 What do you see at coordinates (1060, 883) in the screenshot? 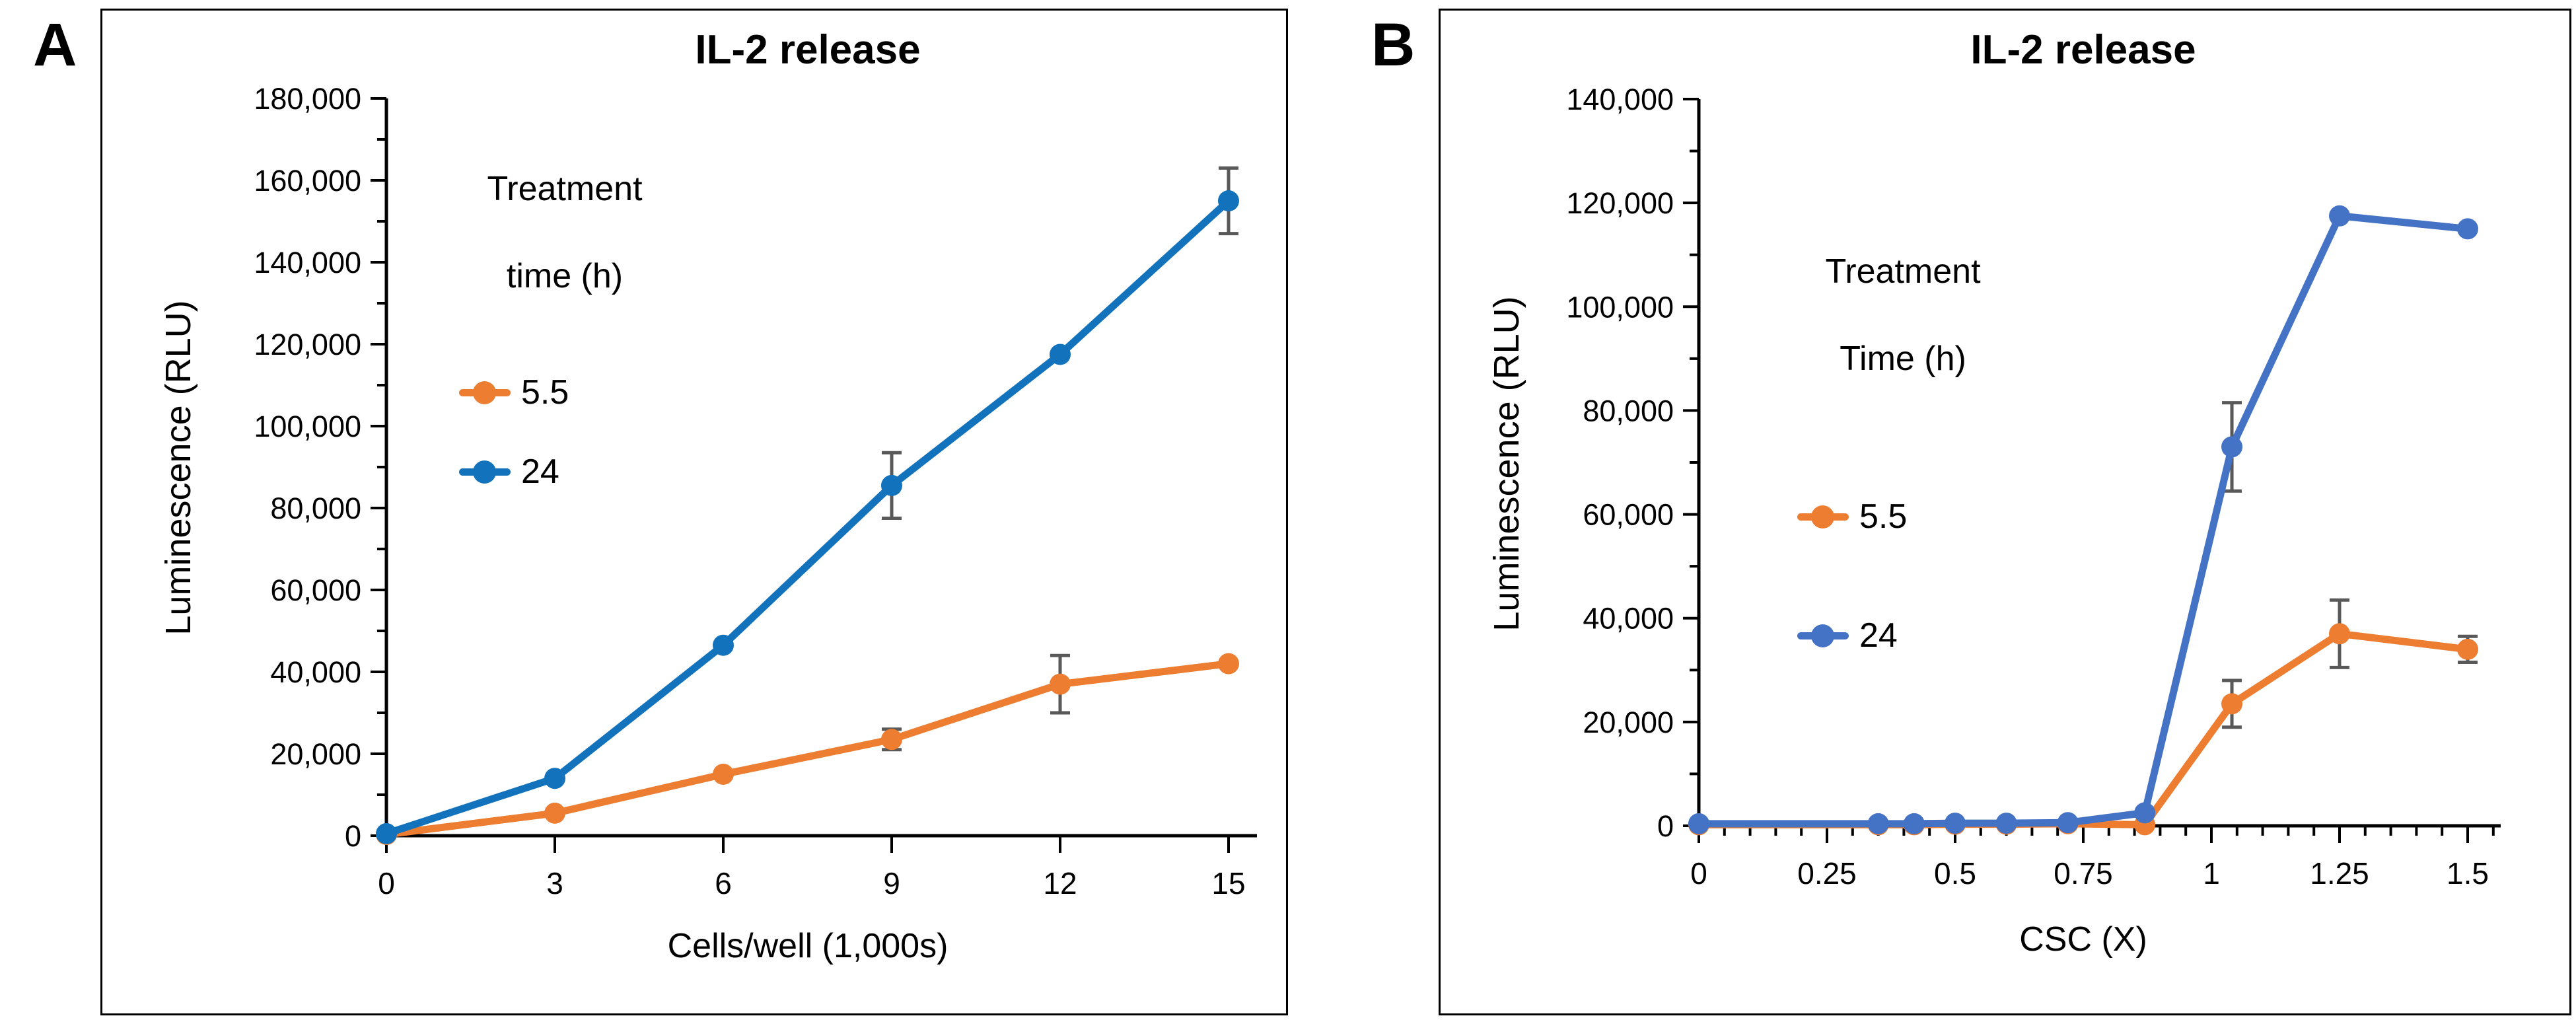
I see `svg-text: 12` at bounding box center [1060, 883].